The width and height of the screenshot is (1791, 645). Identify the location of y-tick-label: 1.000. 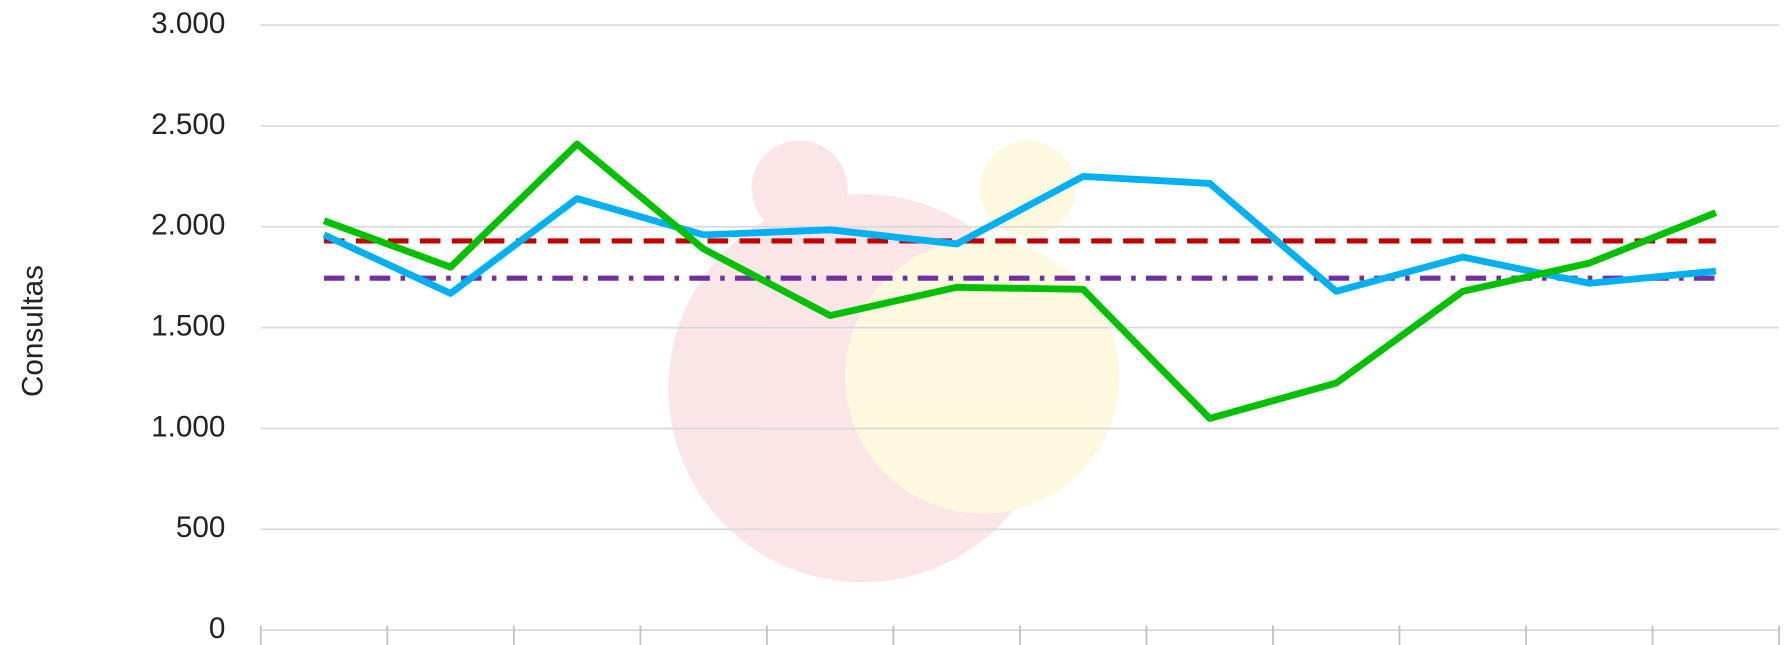
(188, 426).